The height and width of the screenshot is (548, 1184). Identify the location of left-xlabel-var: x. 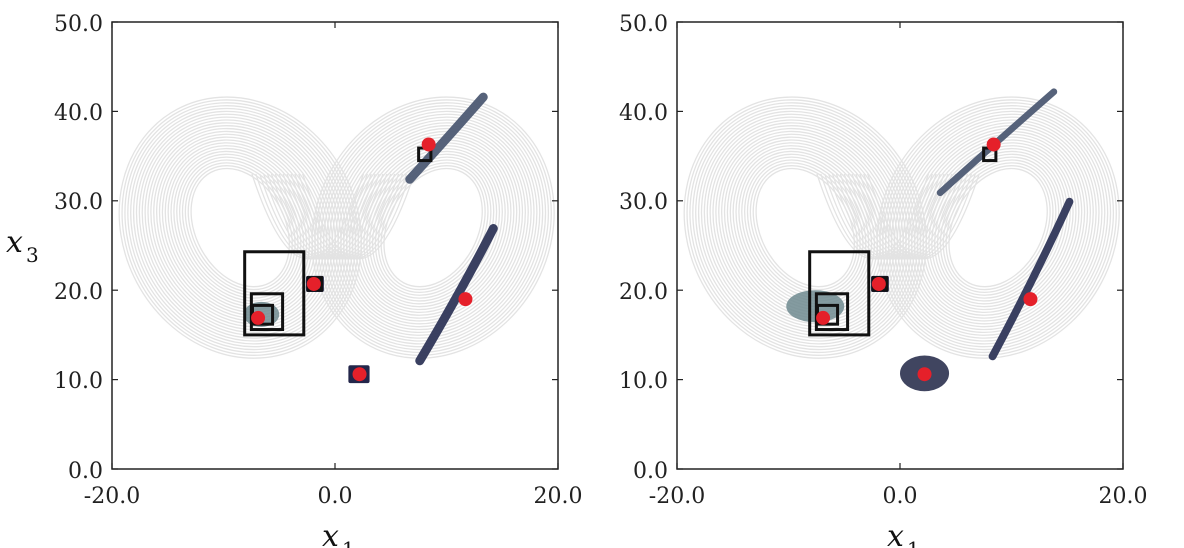
(330, 533).